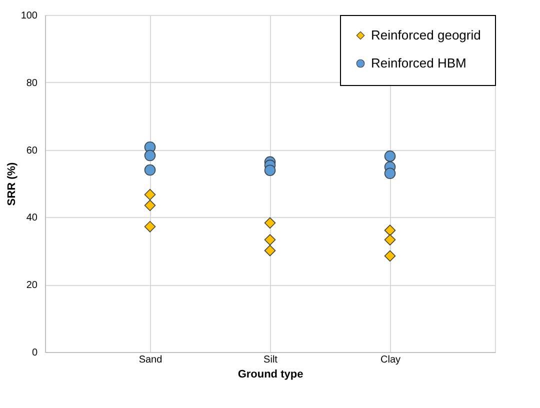 Image resolution: width=540 pixels, height=408 pixels. What do you see at coordinates (32, 286) in the screenshot?
I see `y-tick-label: 20` at bounding box center [32, 286].